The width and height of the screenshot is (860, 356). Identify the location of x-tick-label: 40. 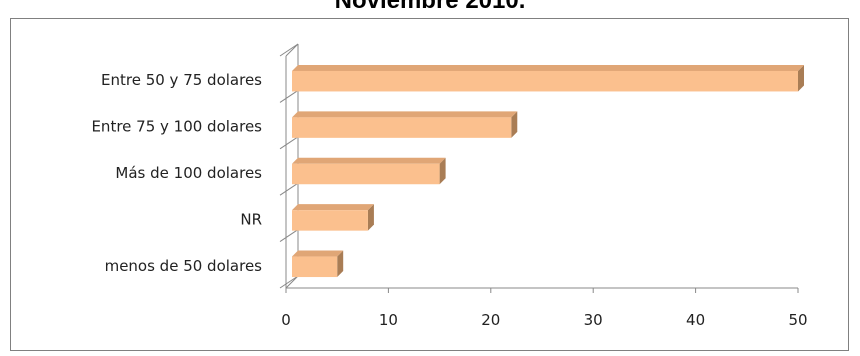
(695, 320).